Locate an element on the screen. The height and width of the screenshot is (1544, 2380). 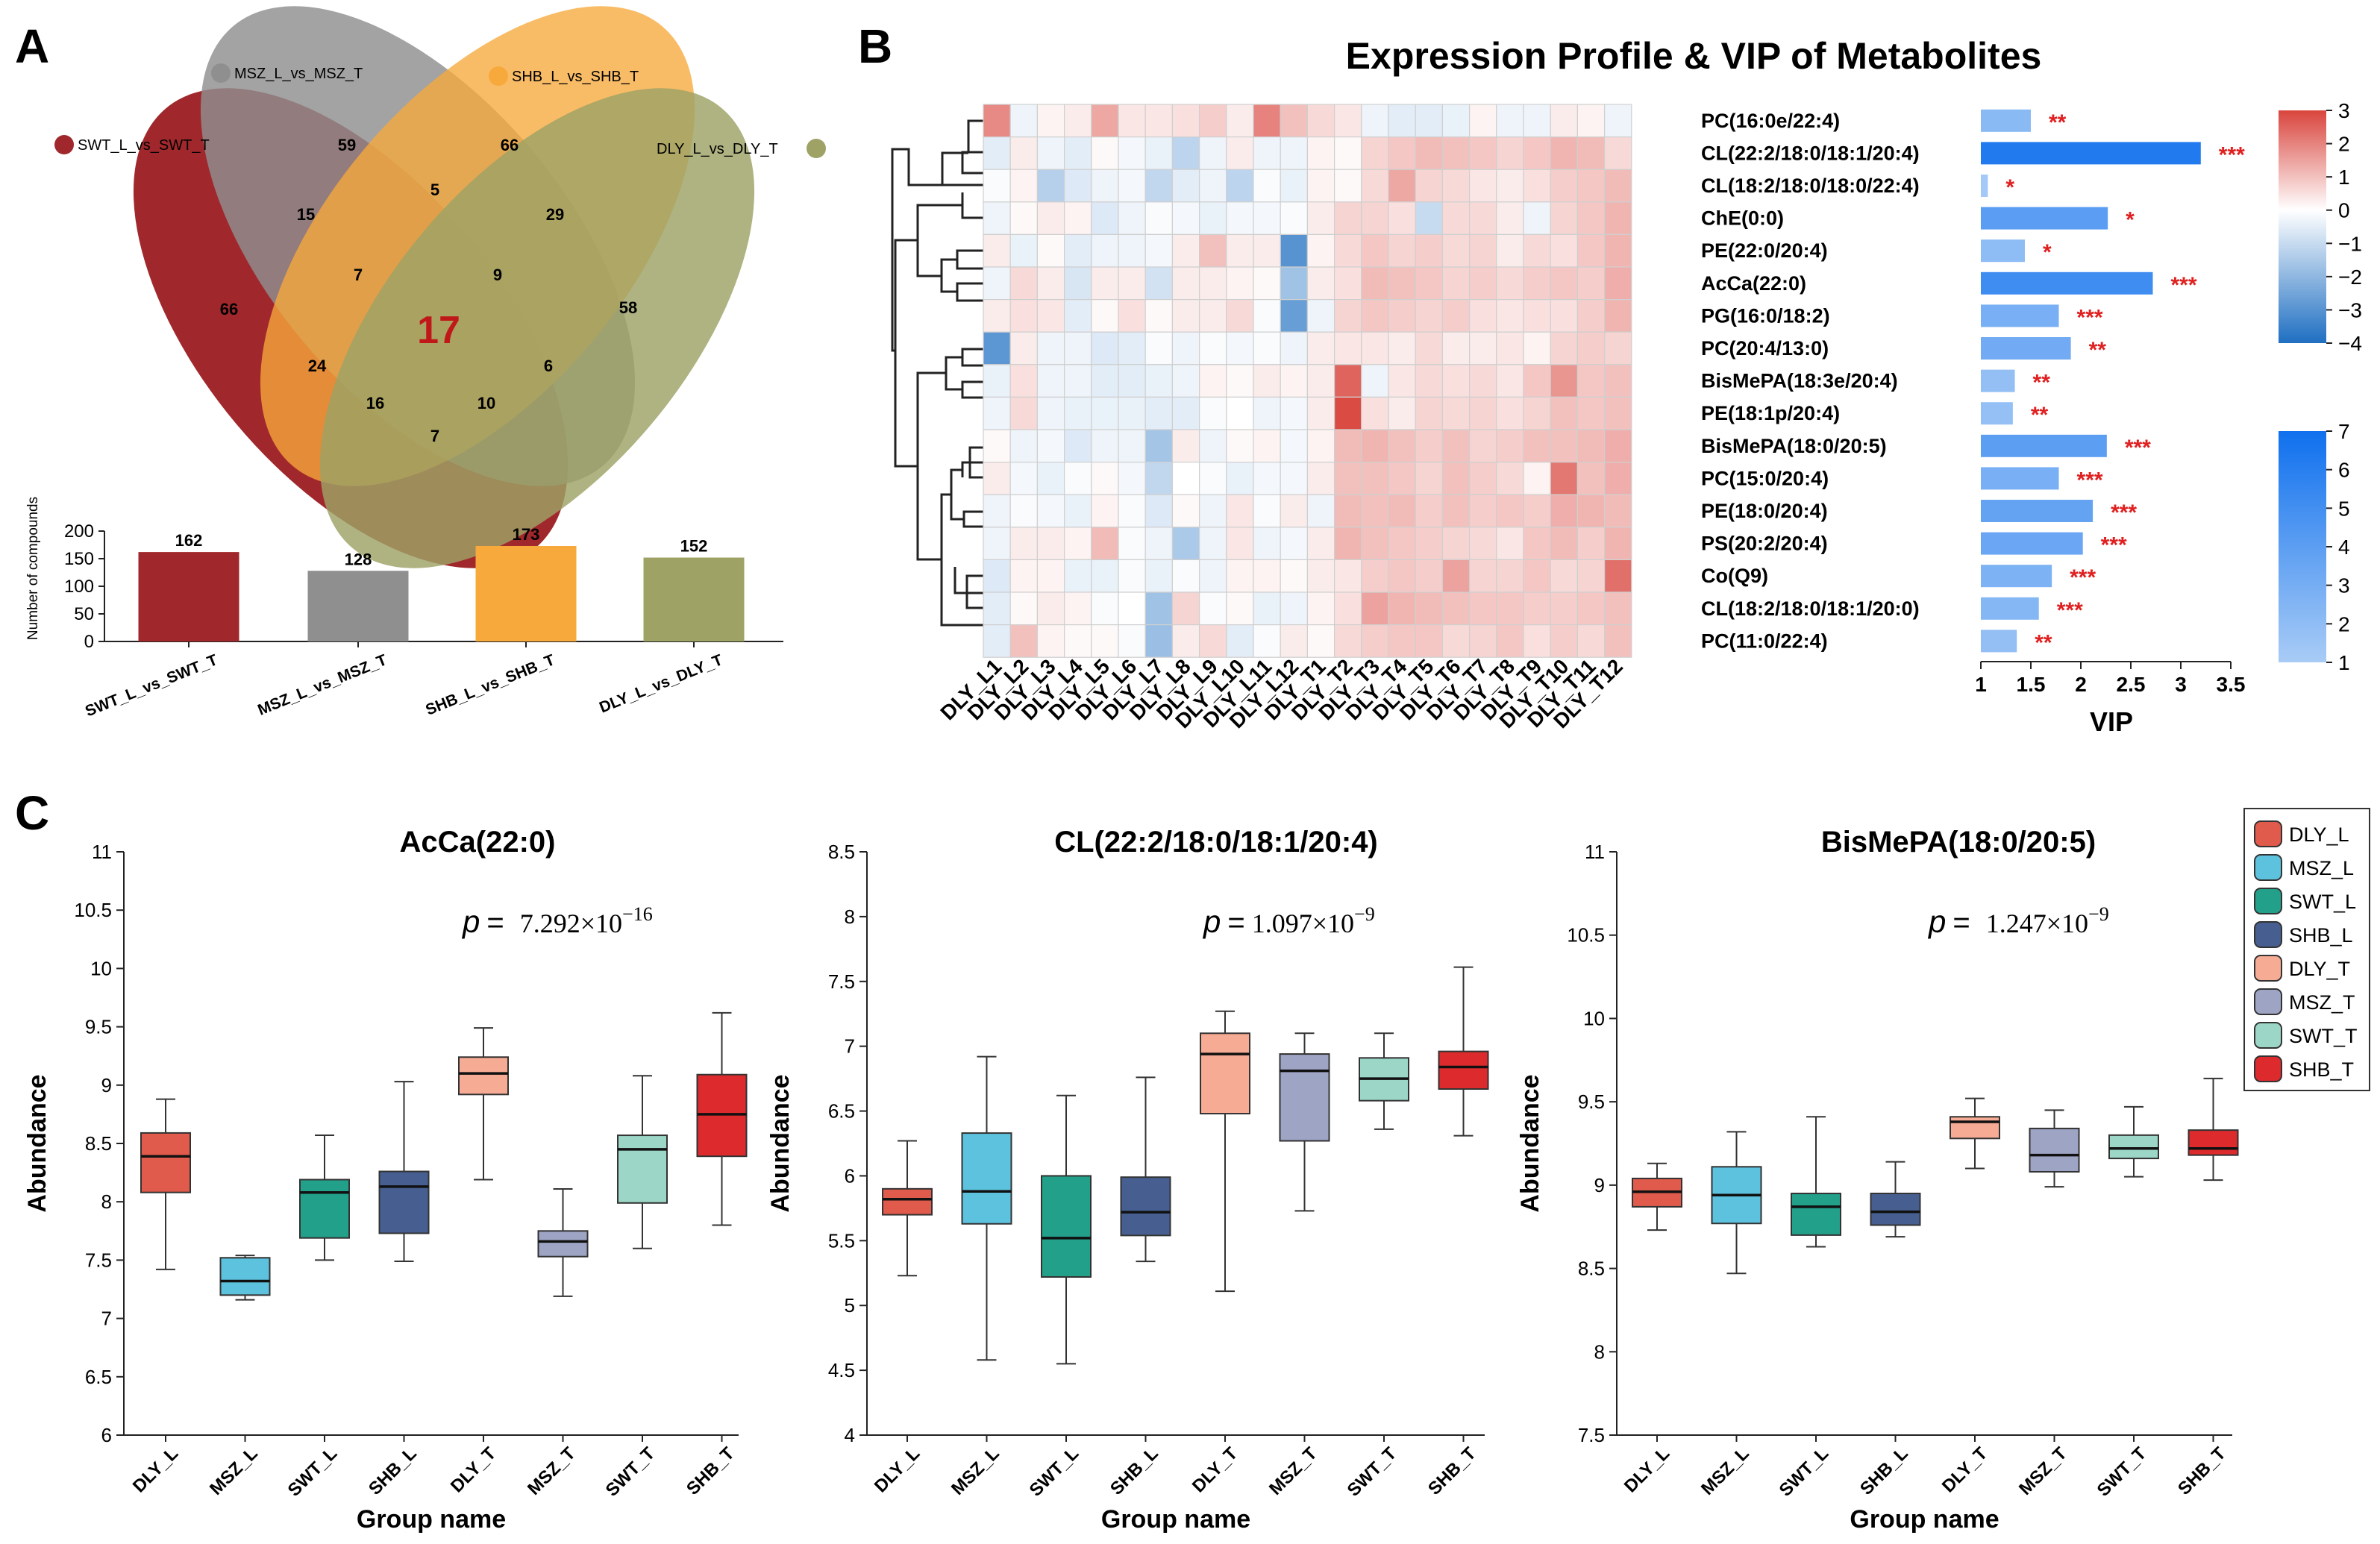
box-x-tick-label: SWT_T is located at coordinates (2122, 1472).